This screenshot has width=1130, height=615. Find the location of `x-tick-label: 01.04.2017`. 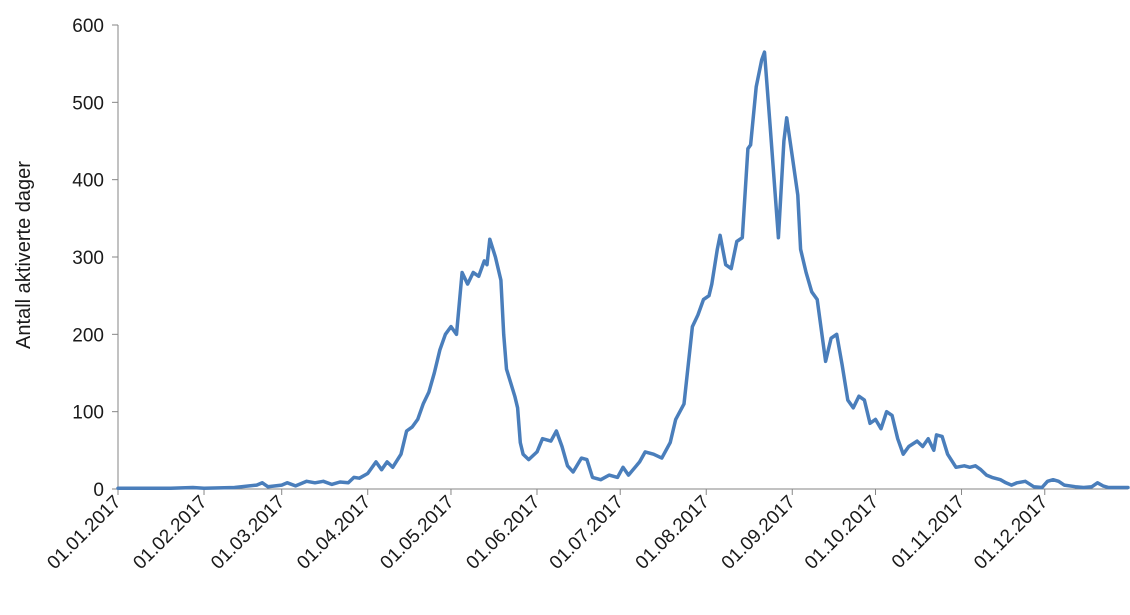

x-tick-label: 01.04.2017 is located at coordinates (334, 533).